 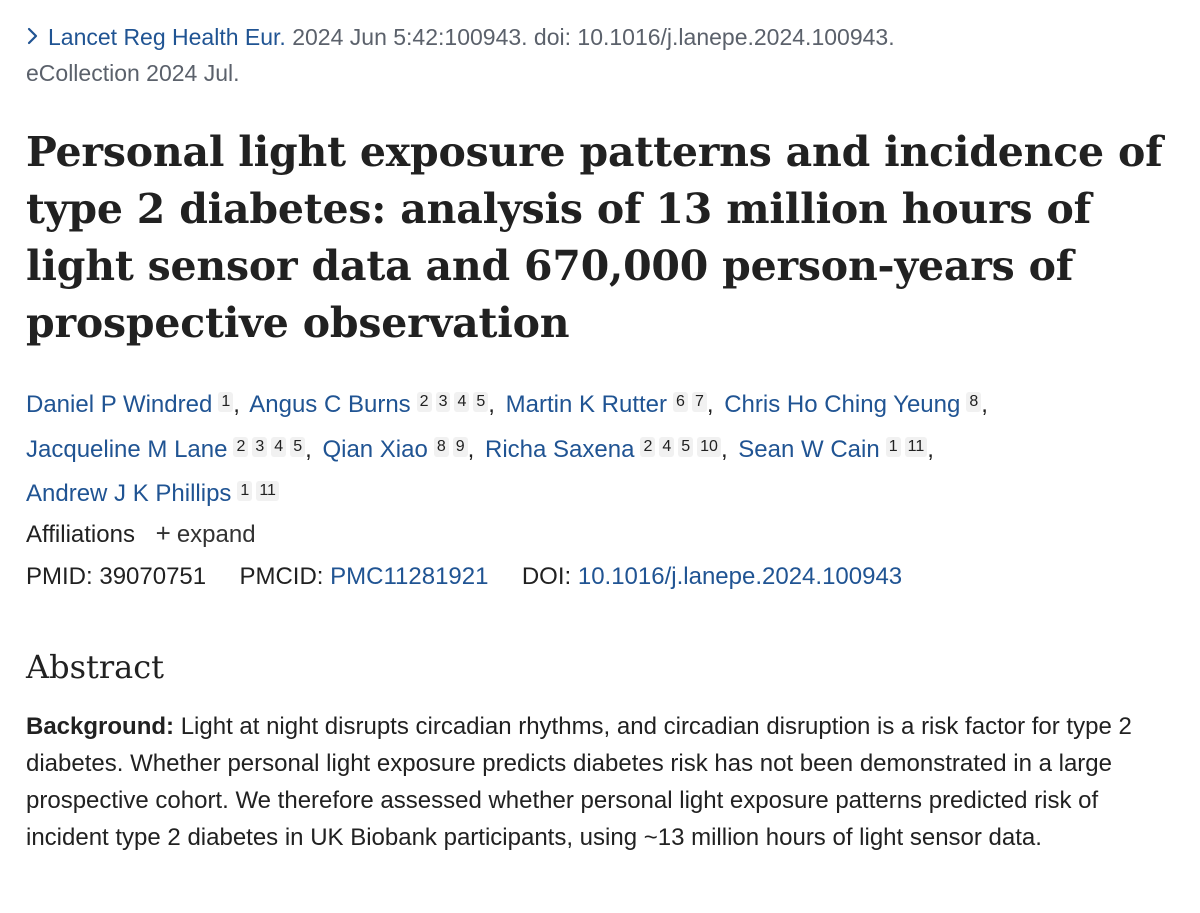 What do you see at coordinates (842, 404) in the screenshot?
I see `author-name-link: Chris Ho Ching Yeung` at bounding box center [842, 404].